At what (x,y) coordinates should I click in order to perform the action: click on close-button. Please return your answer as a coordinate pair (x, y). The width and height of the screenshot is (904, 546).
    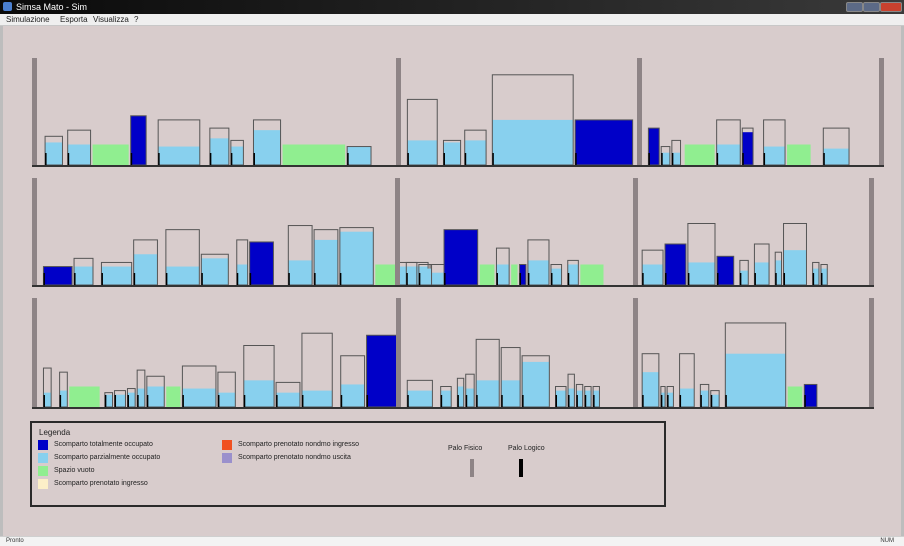
    Looking at the image, I should click on (891, 7).